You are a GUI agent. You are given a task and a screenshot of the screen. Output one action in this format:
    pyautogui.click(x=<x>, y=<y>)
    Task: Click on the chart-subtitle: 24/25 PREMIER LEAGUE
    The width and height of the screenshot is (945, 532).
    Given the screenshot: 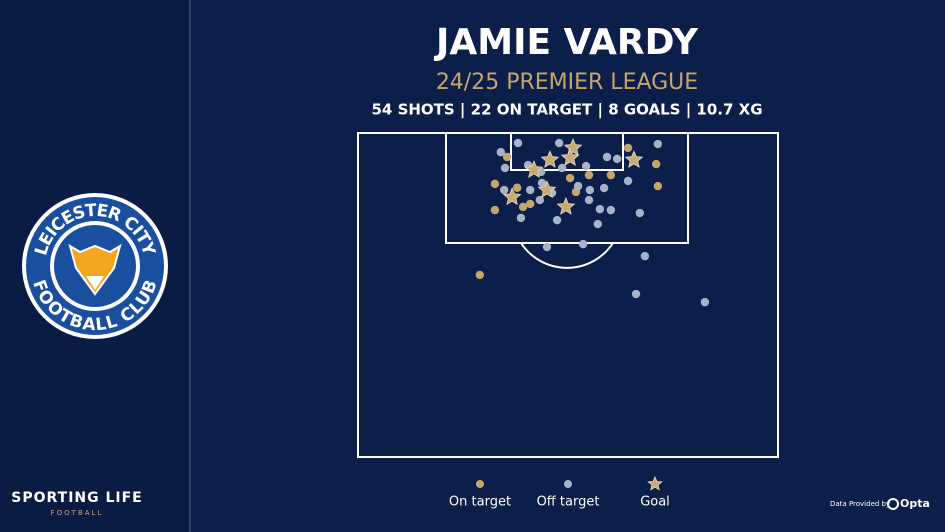 What is the action you would take?
    pyautogui.click(x=567, y=82)
    